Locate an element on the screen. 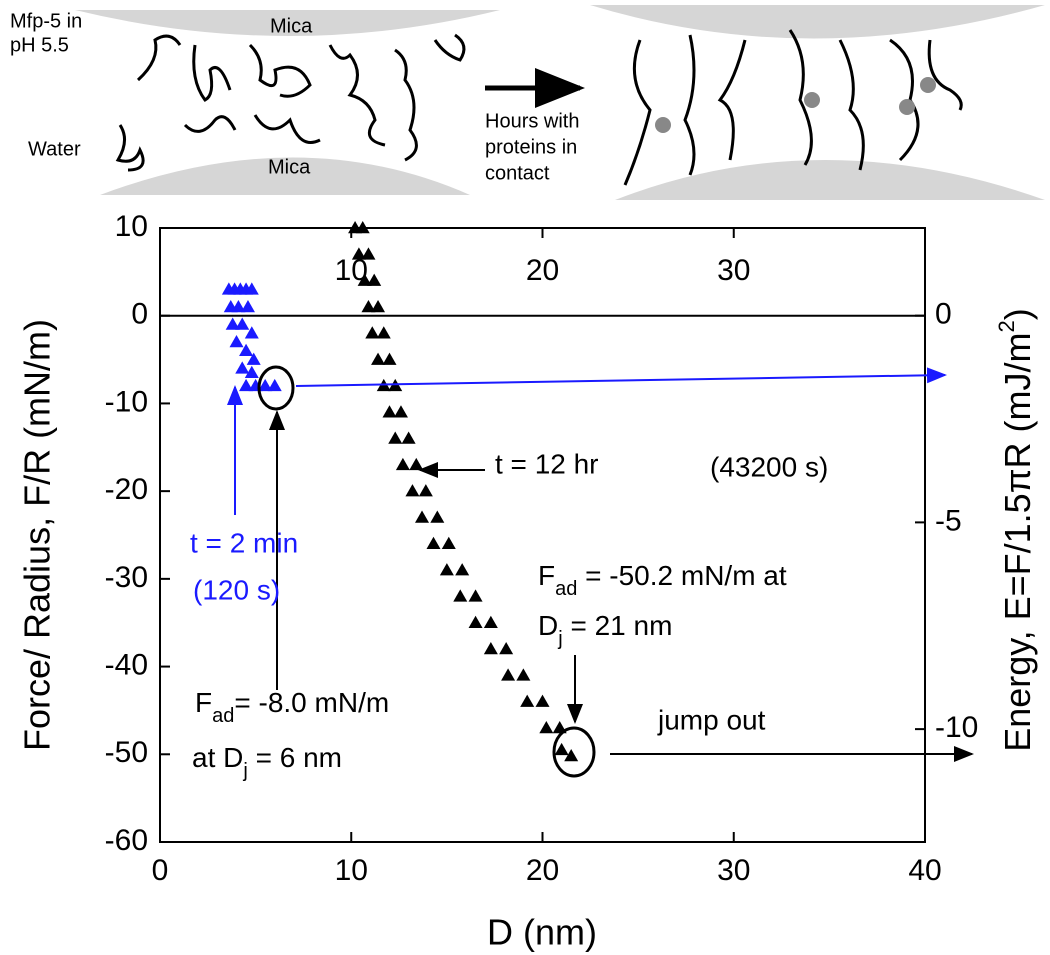  y-axis-label: Force/ Radius, F/R (mN/m) is located at coordinates (37, 535).